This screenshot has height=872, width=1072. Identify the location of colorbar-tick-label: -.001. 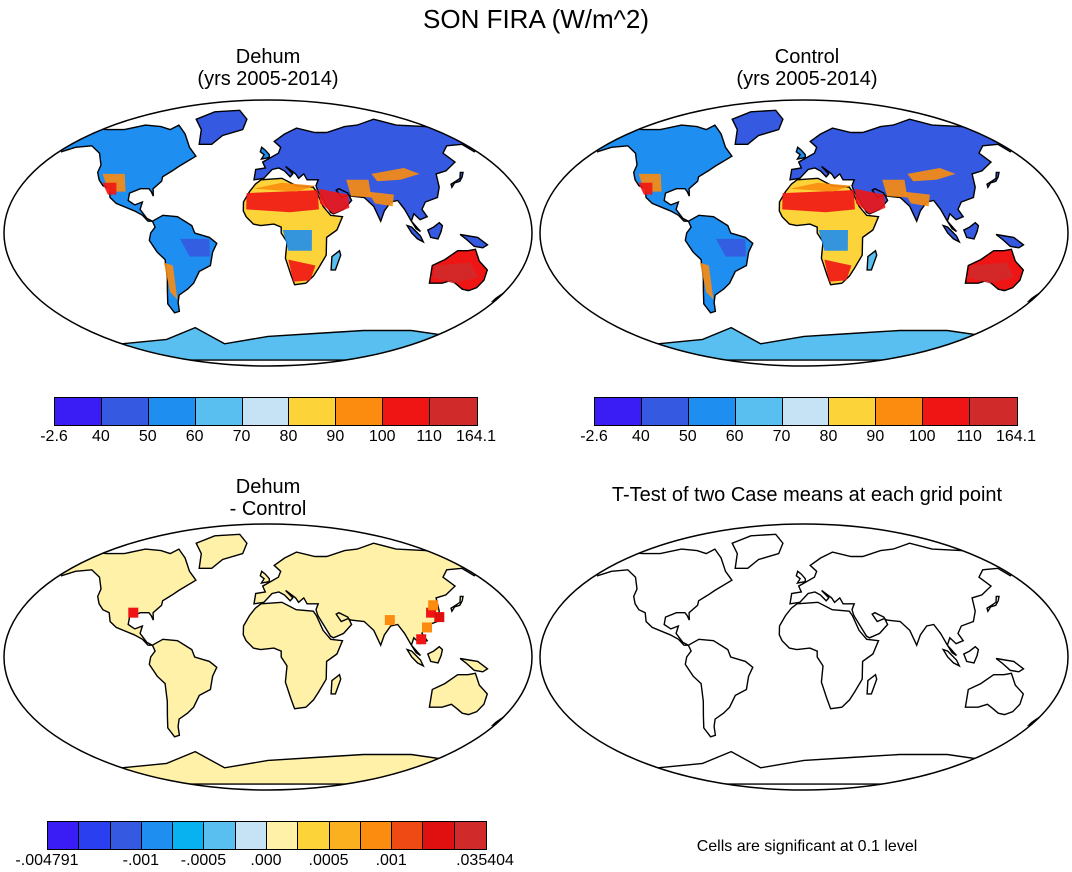
(141, 860).